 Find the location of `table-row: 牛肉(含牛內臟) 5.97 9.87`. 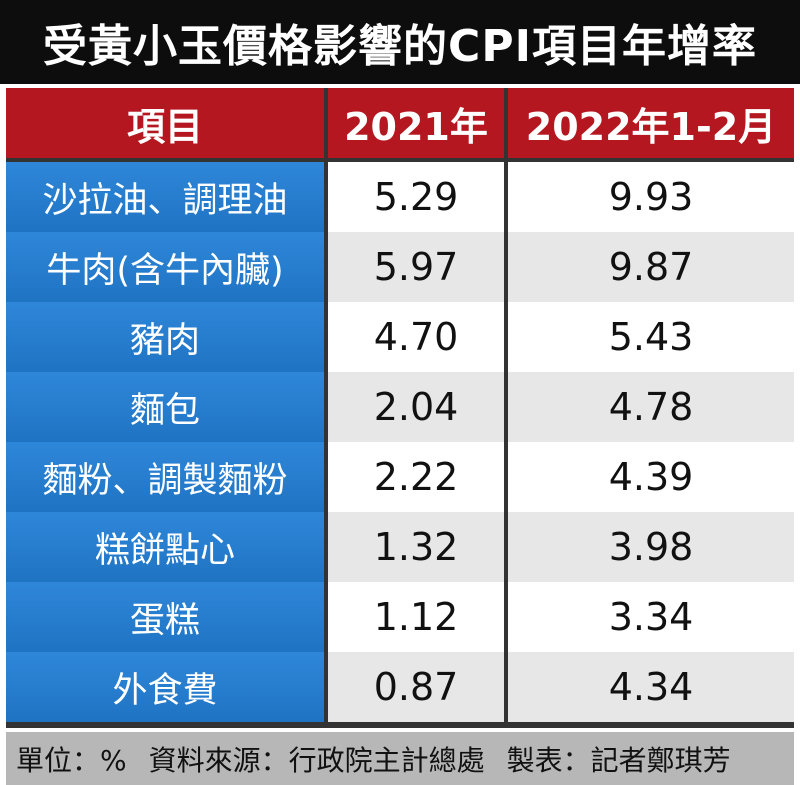

table-row: 牛肉(含牛內臟) 5.97 9.87 is located at coordinates (400, 267).